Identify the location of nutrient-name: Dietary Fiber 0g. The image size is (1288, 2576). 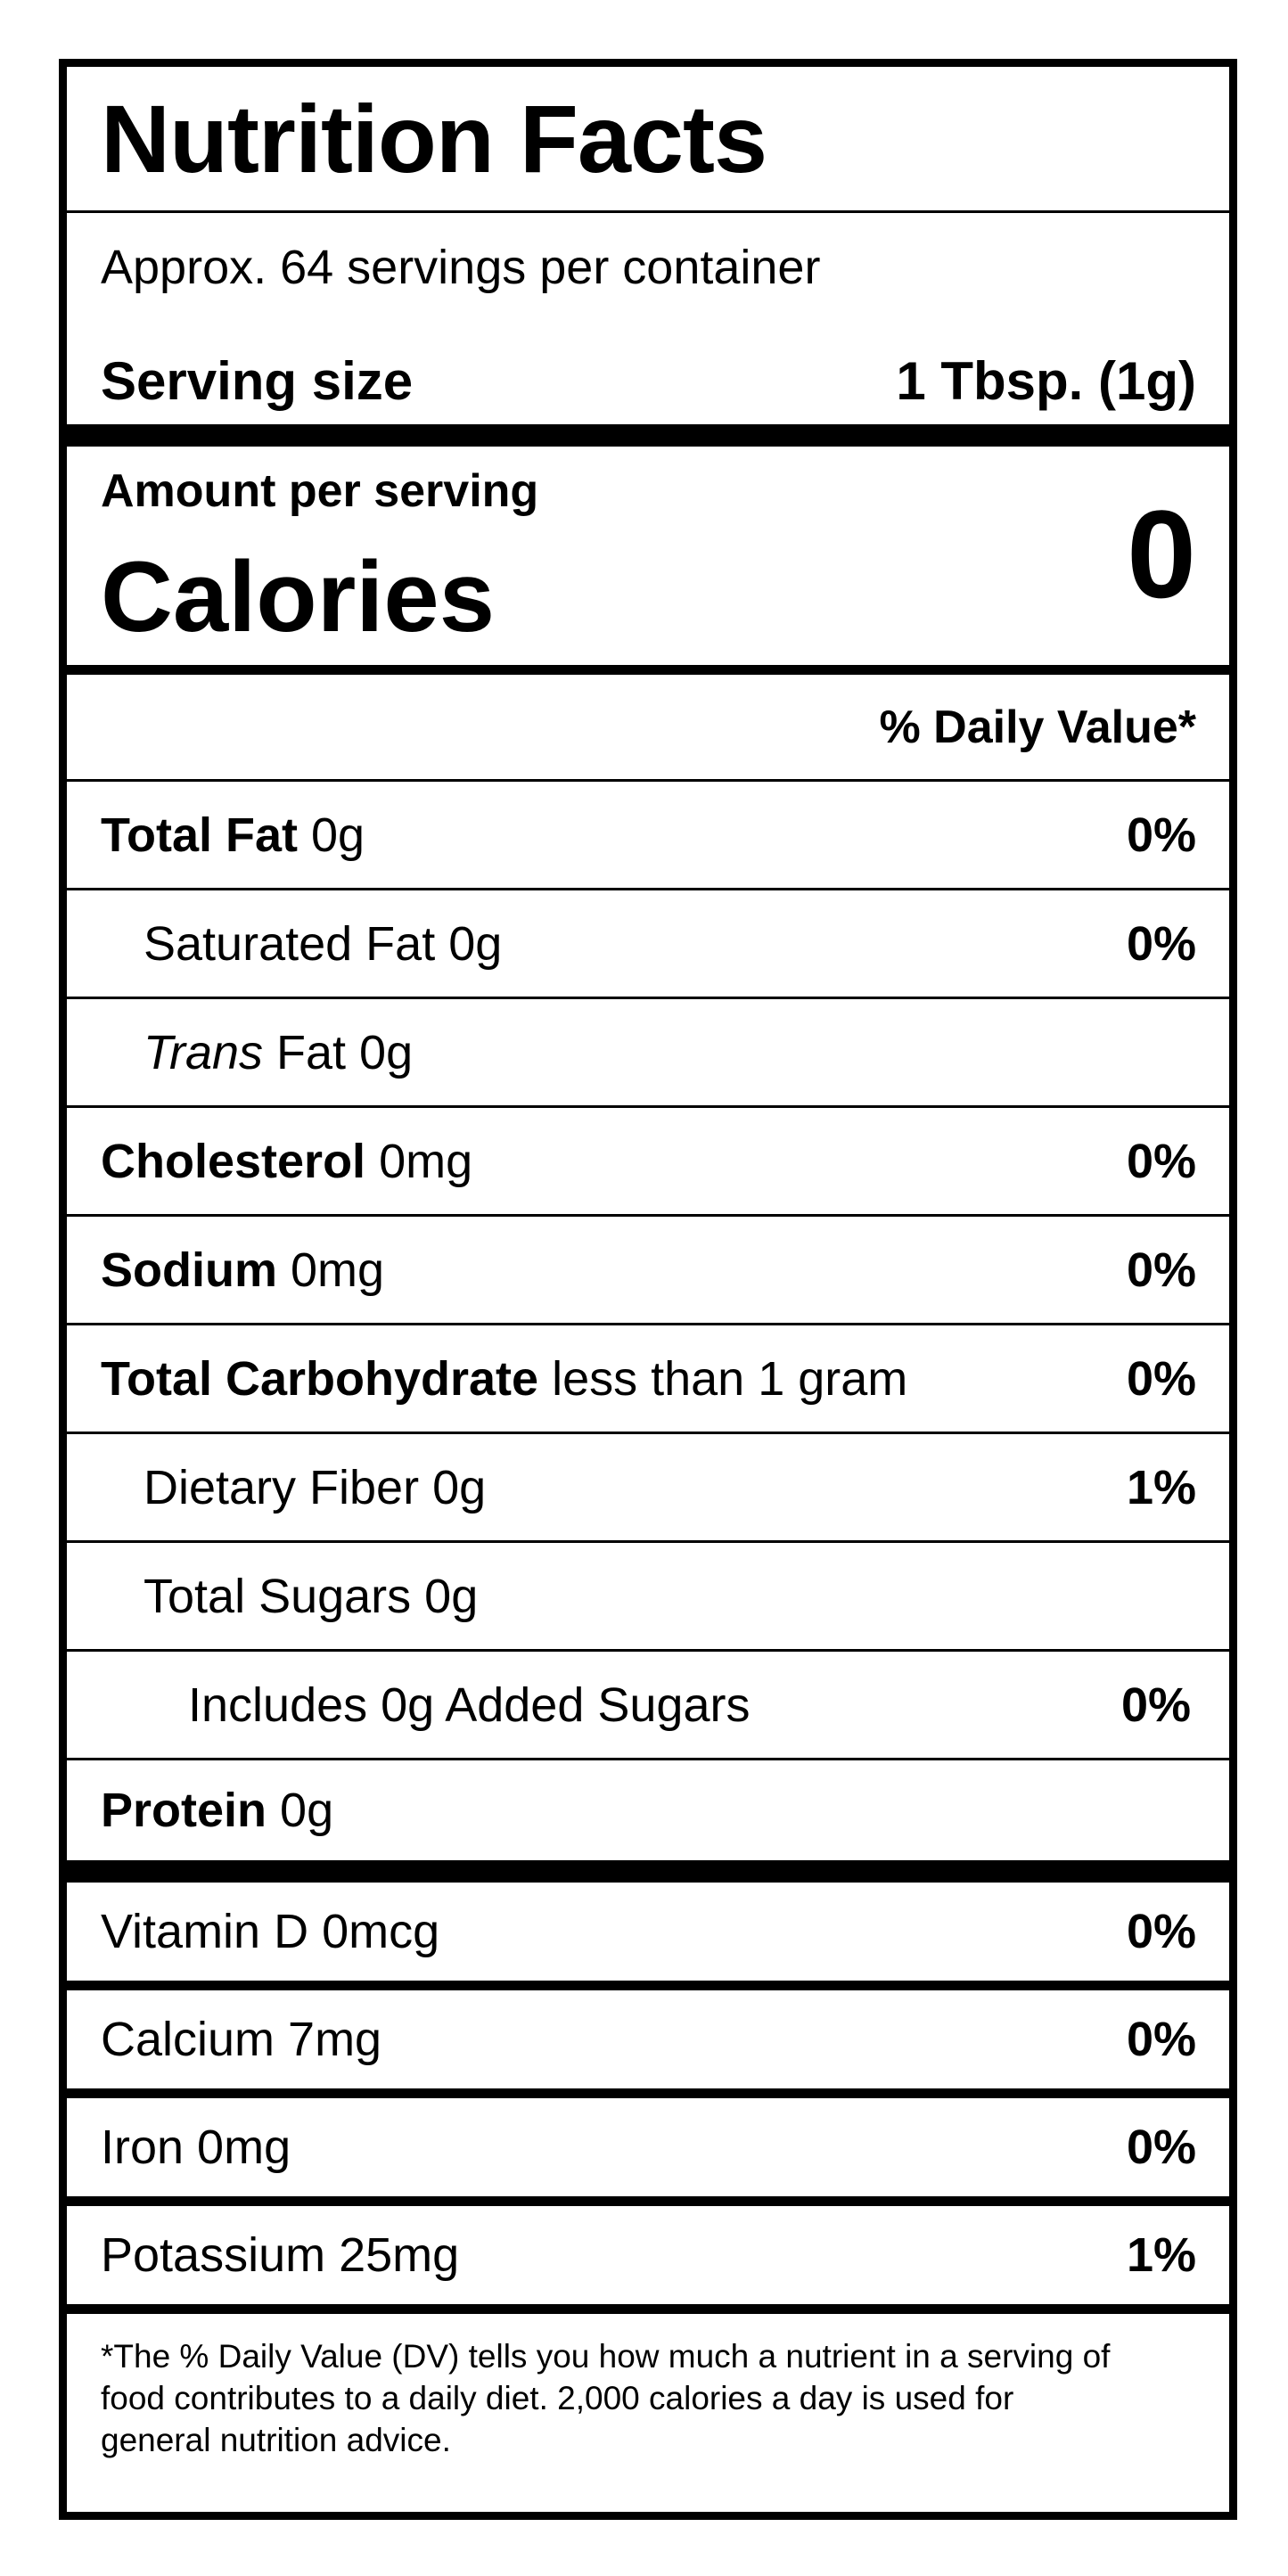
(294, 1487).